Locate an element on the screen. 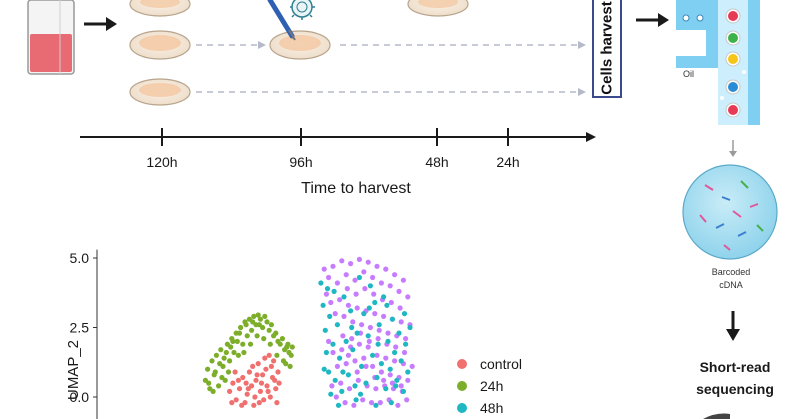  cdna-label-line2: cDNA is located at coordinates (731, 285).